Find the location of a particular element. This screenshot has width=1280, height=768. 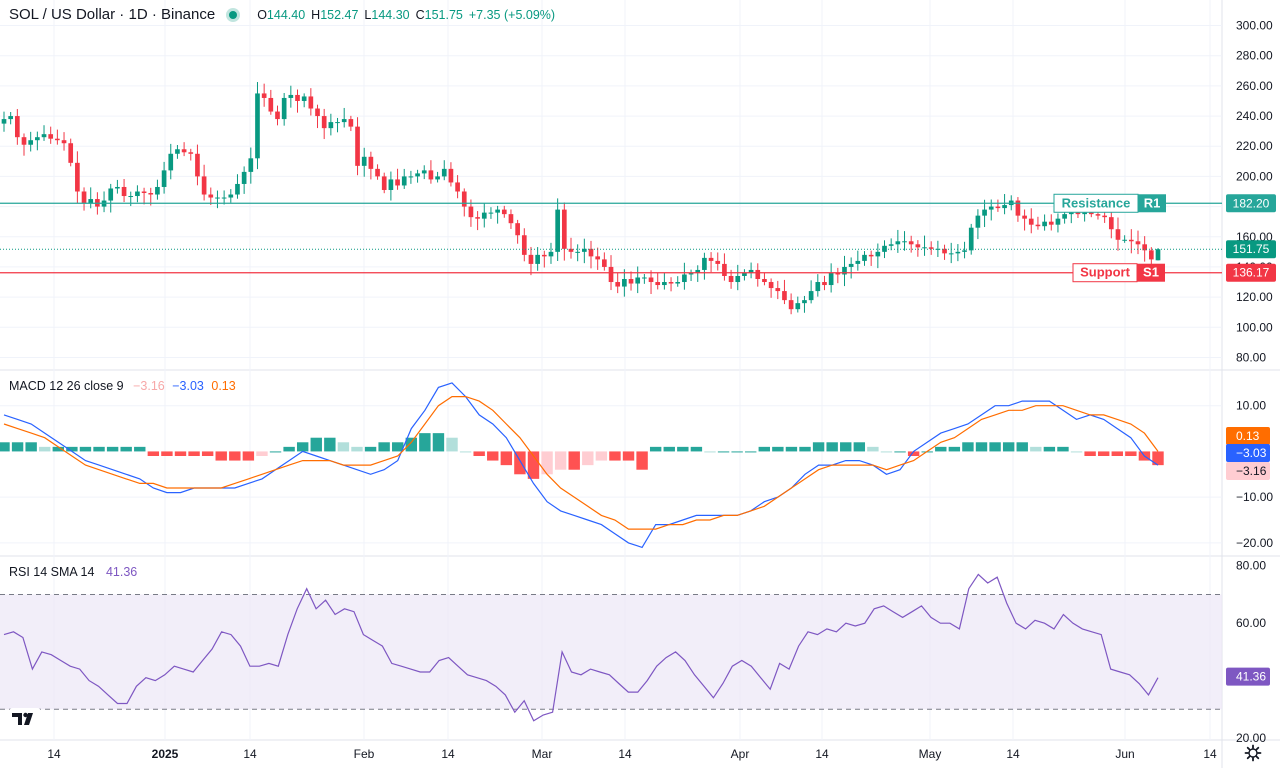

rsi-band is located at coordinates (611, 652).